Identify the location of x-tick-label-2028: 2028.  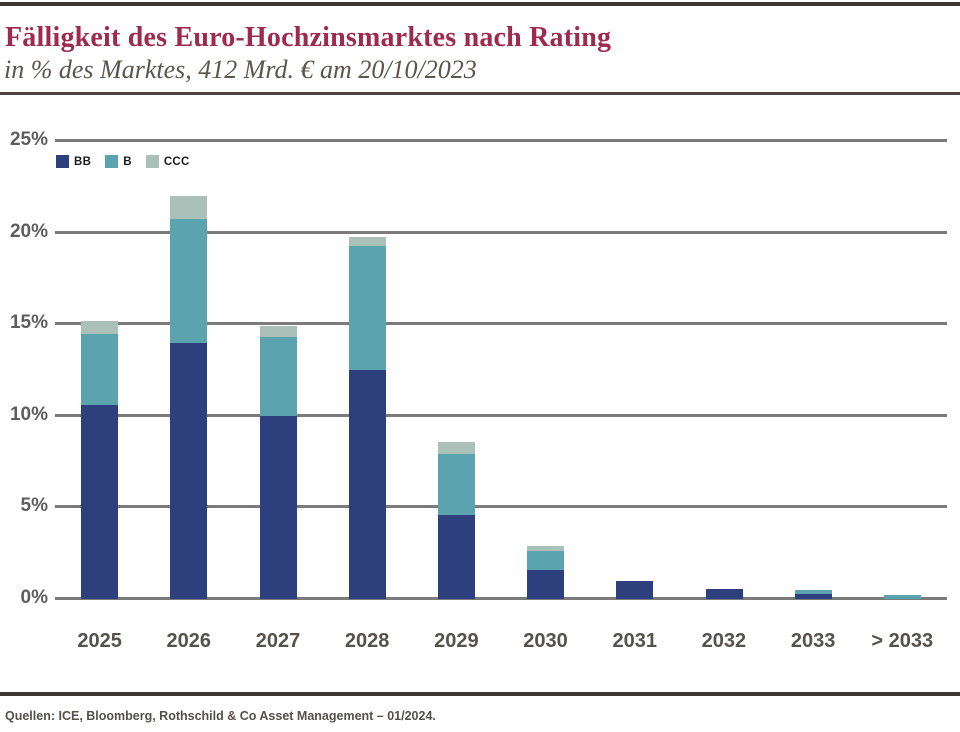
(367, 641).